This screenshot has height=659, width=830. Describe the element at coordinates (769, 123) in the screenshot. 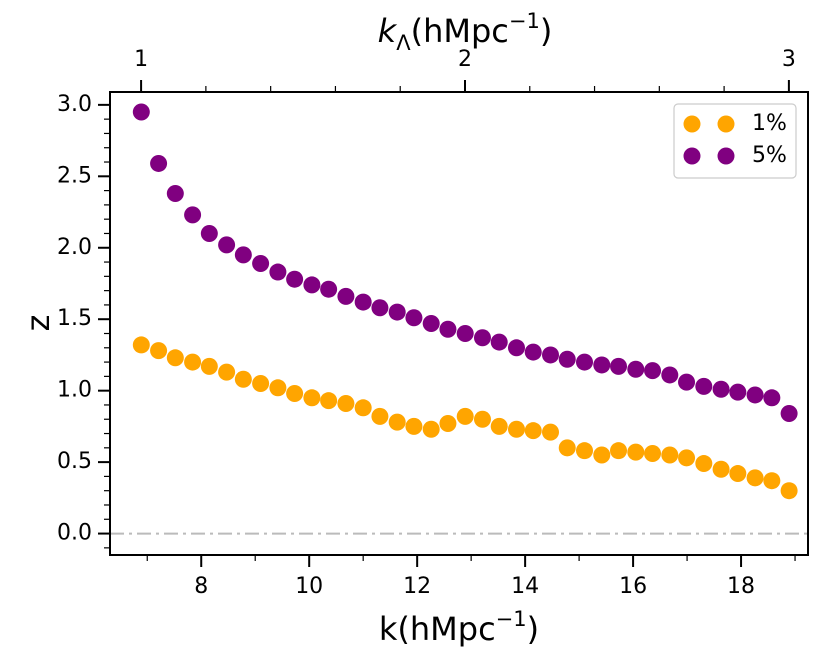

I see `legend-label: 1%` at that location.